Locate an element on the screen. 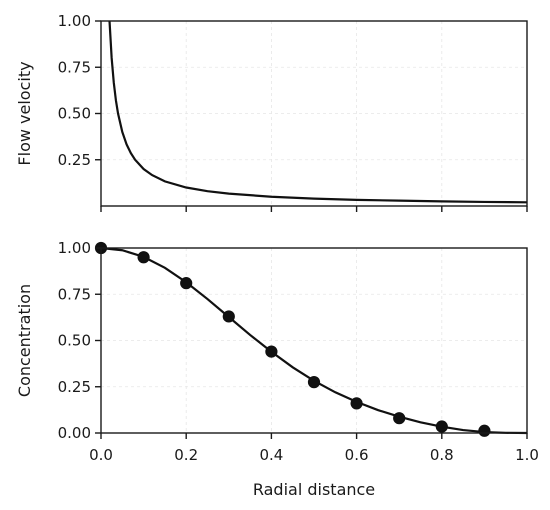 The height and width of the screenshot is (510, 550). y-tick-label: 0.00 is located at coordinates (74, 433).